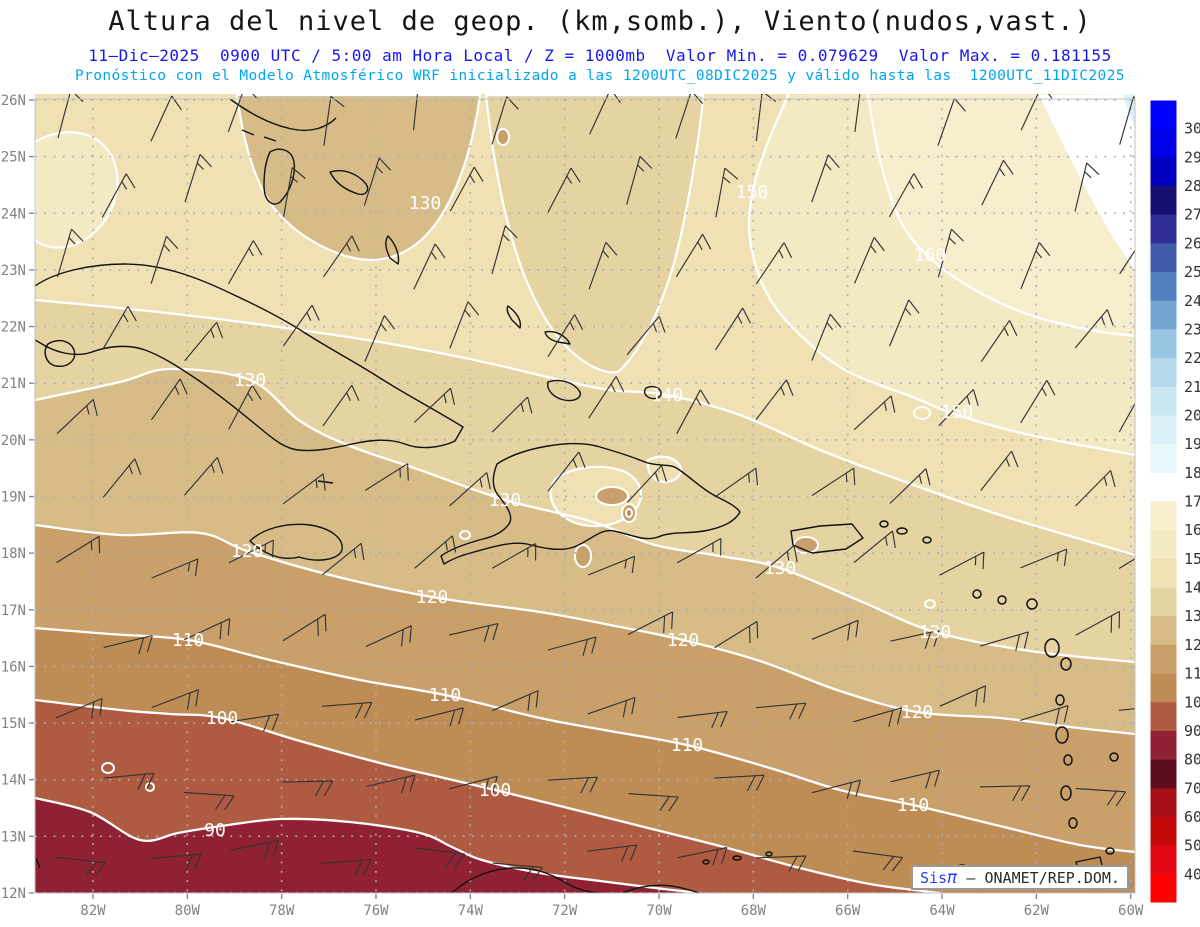  Describe the element at coordinates (1192, 186) in the screenshot. I see `colorbar-tick-label-280: 280` at that location.